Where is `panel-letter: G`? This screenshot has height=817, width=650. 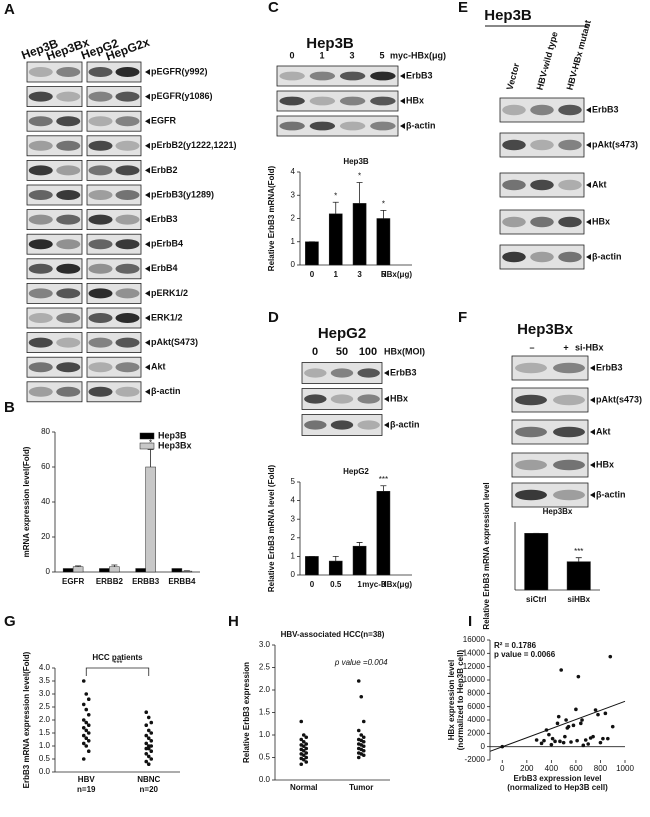 panel-letter: G is located at coordinates (10, 621).